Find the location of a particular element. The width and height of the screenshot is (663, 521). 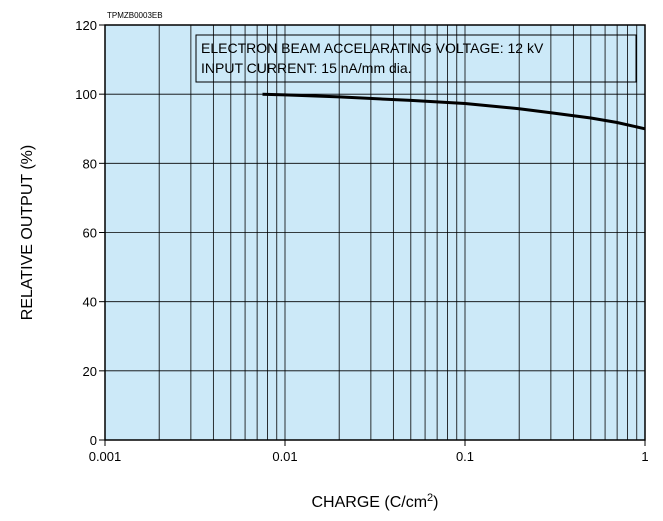

x-tick-label: 0.1 is located at coordinates (465, 456).